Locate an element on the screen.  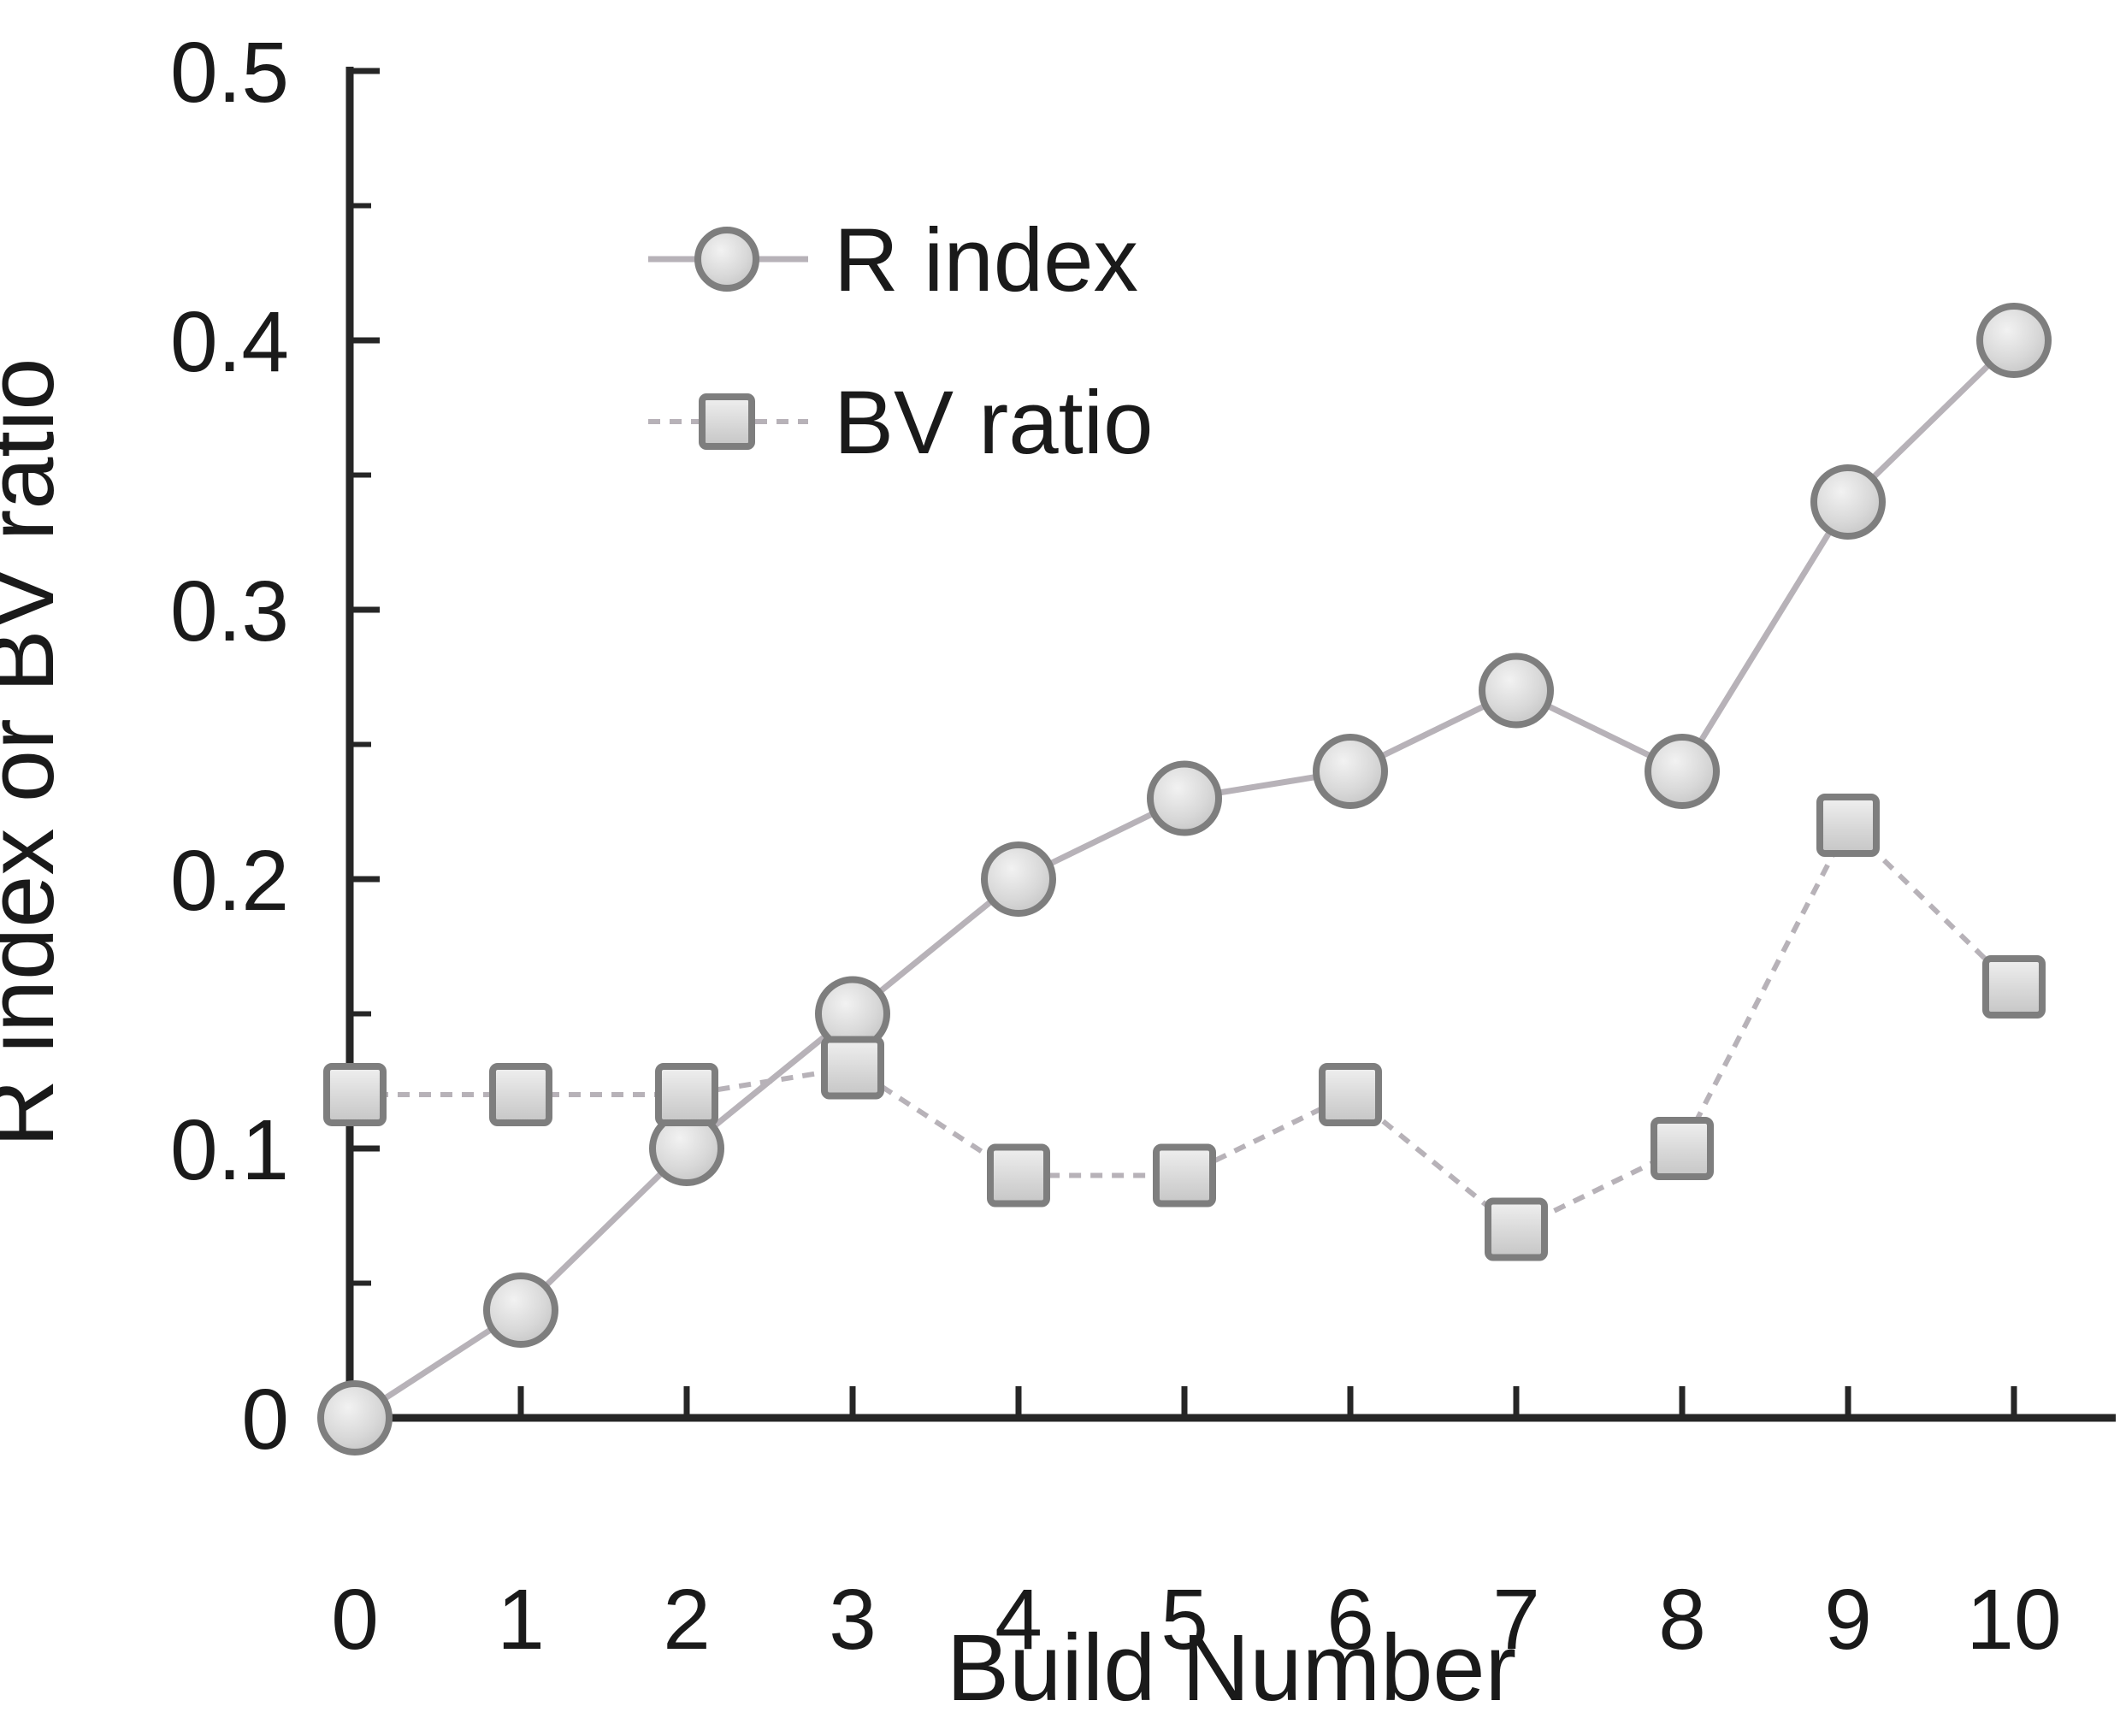
legend-square-marker is located at coordinates (727, 422).